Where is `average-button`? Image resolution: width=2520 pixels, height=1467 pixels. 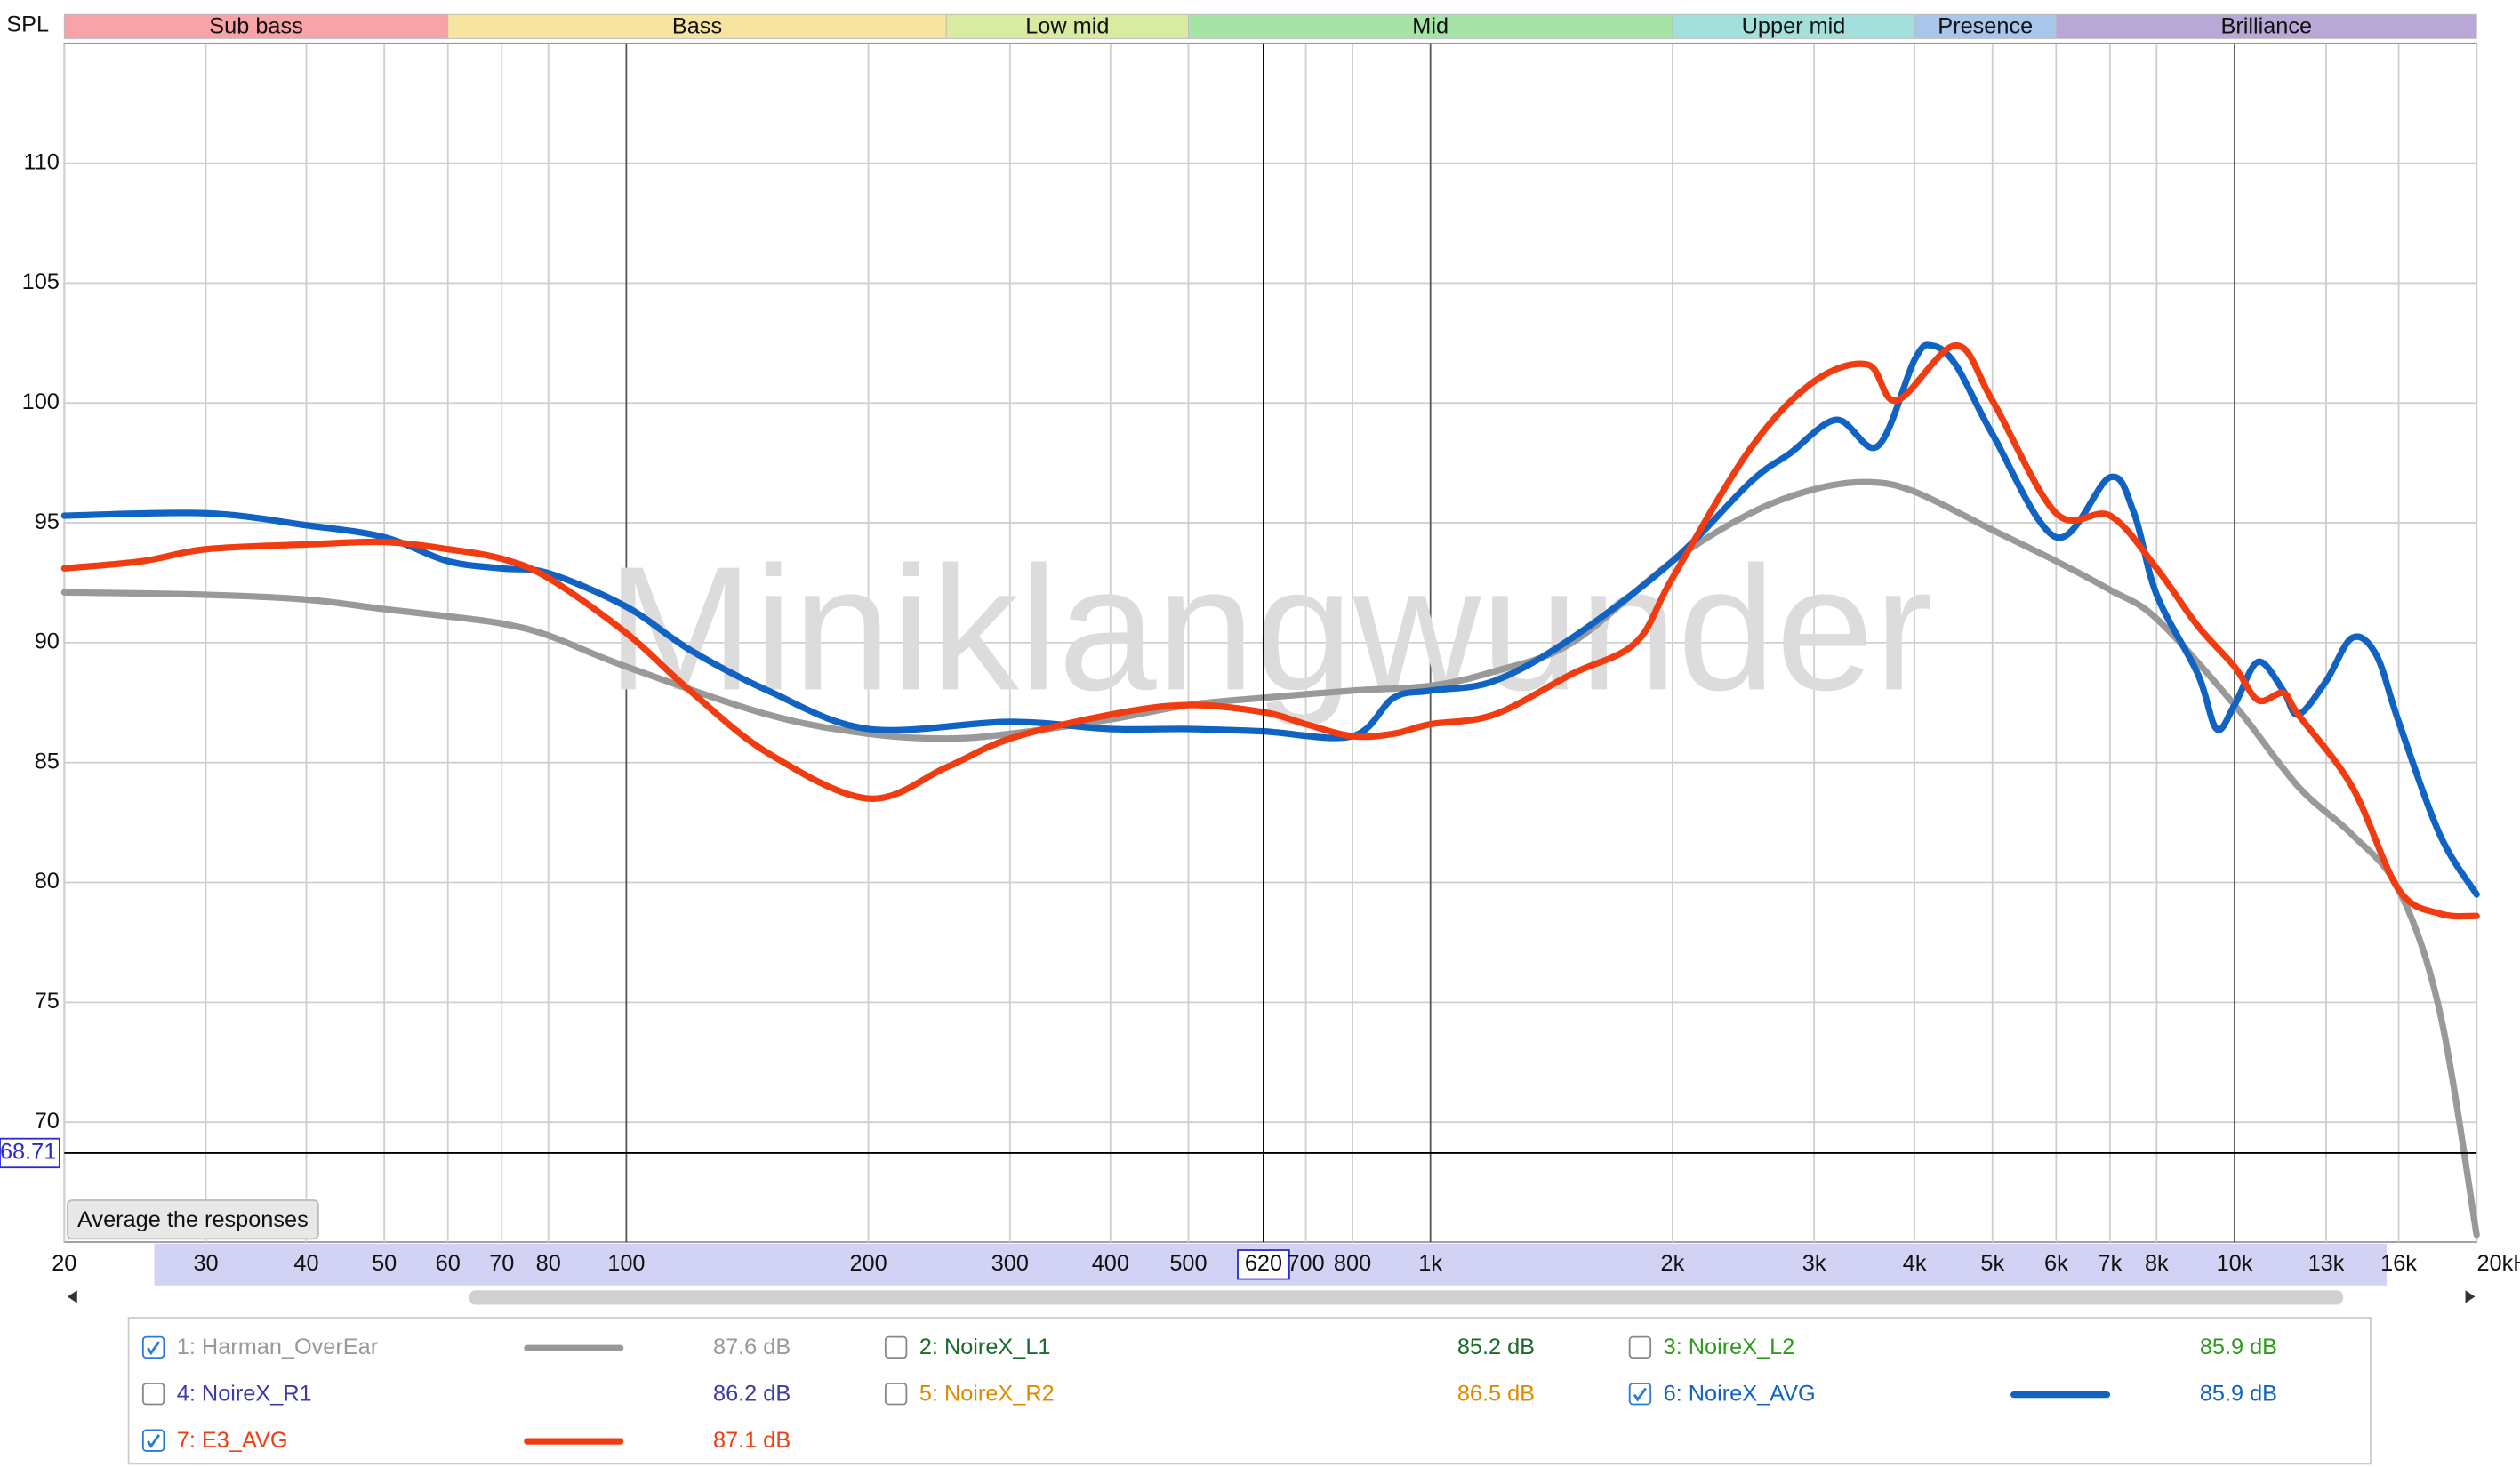 average-button is located at coordinates (193, 1219).